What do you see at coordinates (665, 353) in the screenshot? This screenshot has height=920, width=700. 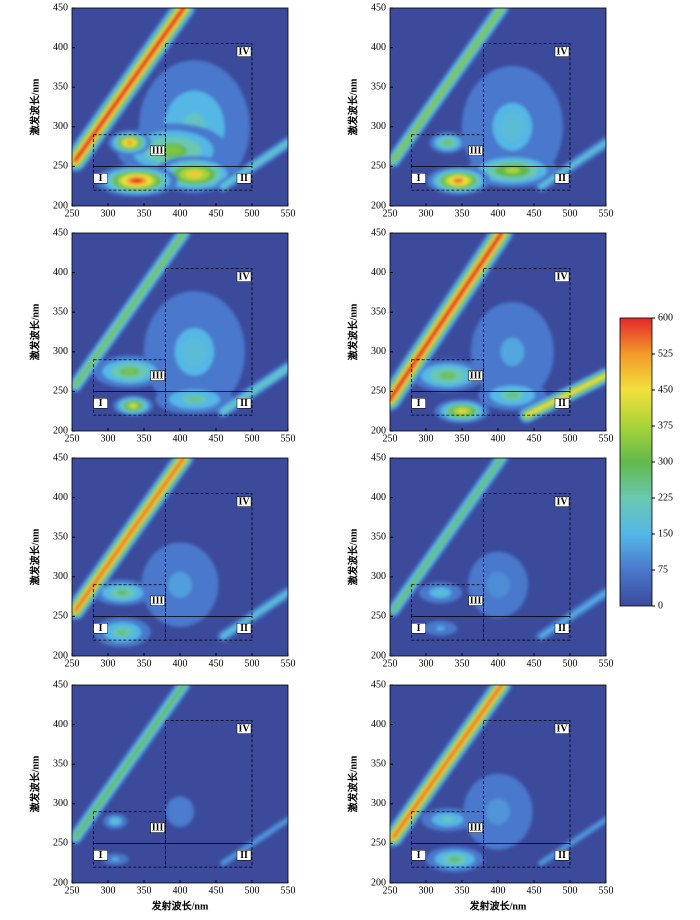 I see `colorbar-tick-label: 525` at bounding box center [665, 353].